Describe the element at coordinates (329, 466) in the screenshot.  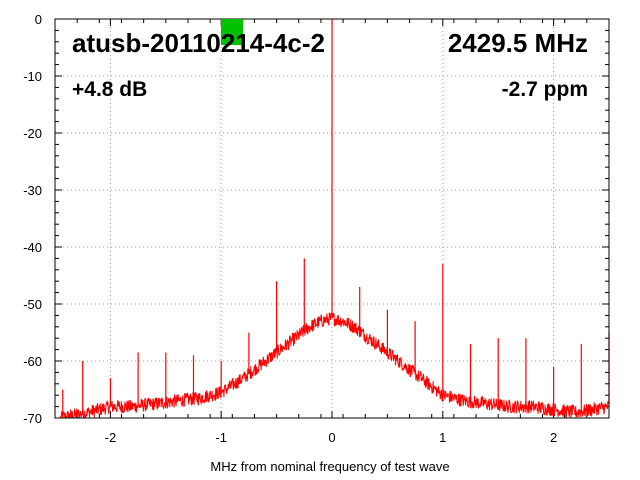
I see `x-axis-label: MHz from nominal frequency of test wave` at that location.